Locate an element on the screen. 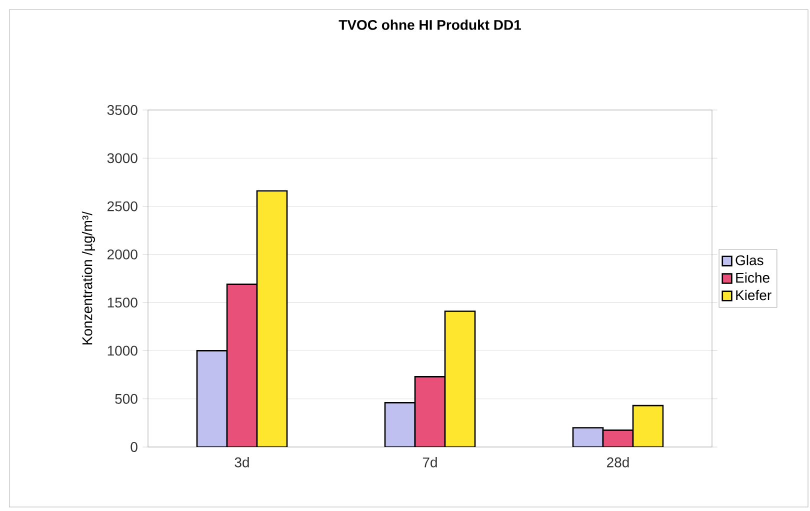 The height and width of the screenshot is (511, 810). legend-label: Kiefer is located at coordinates (754, 295).